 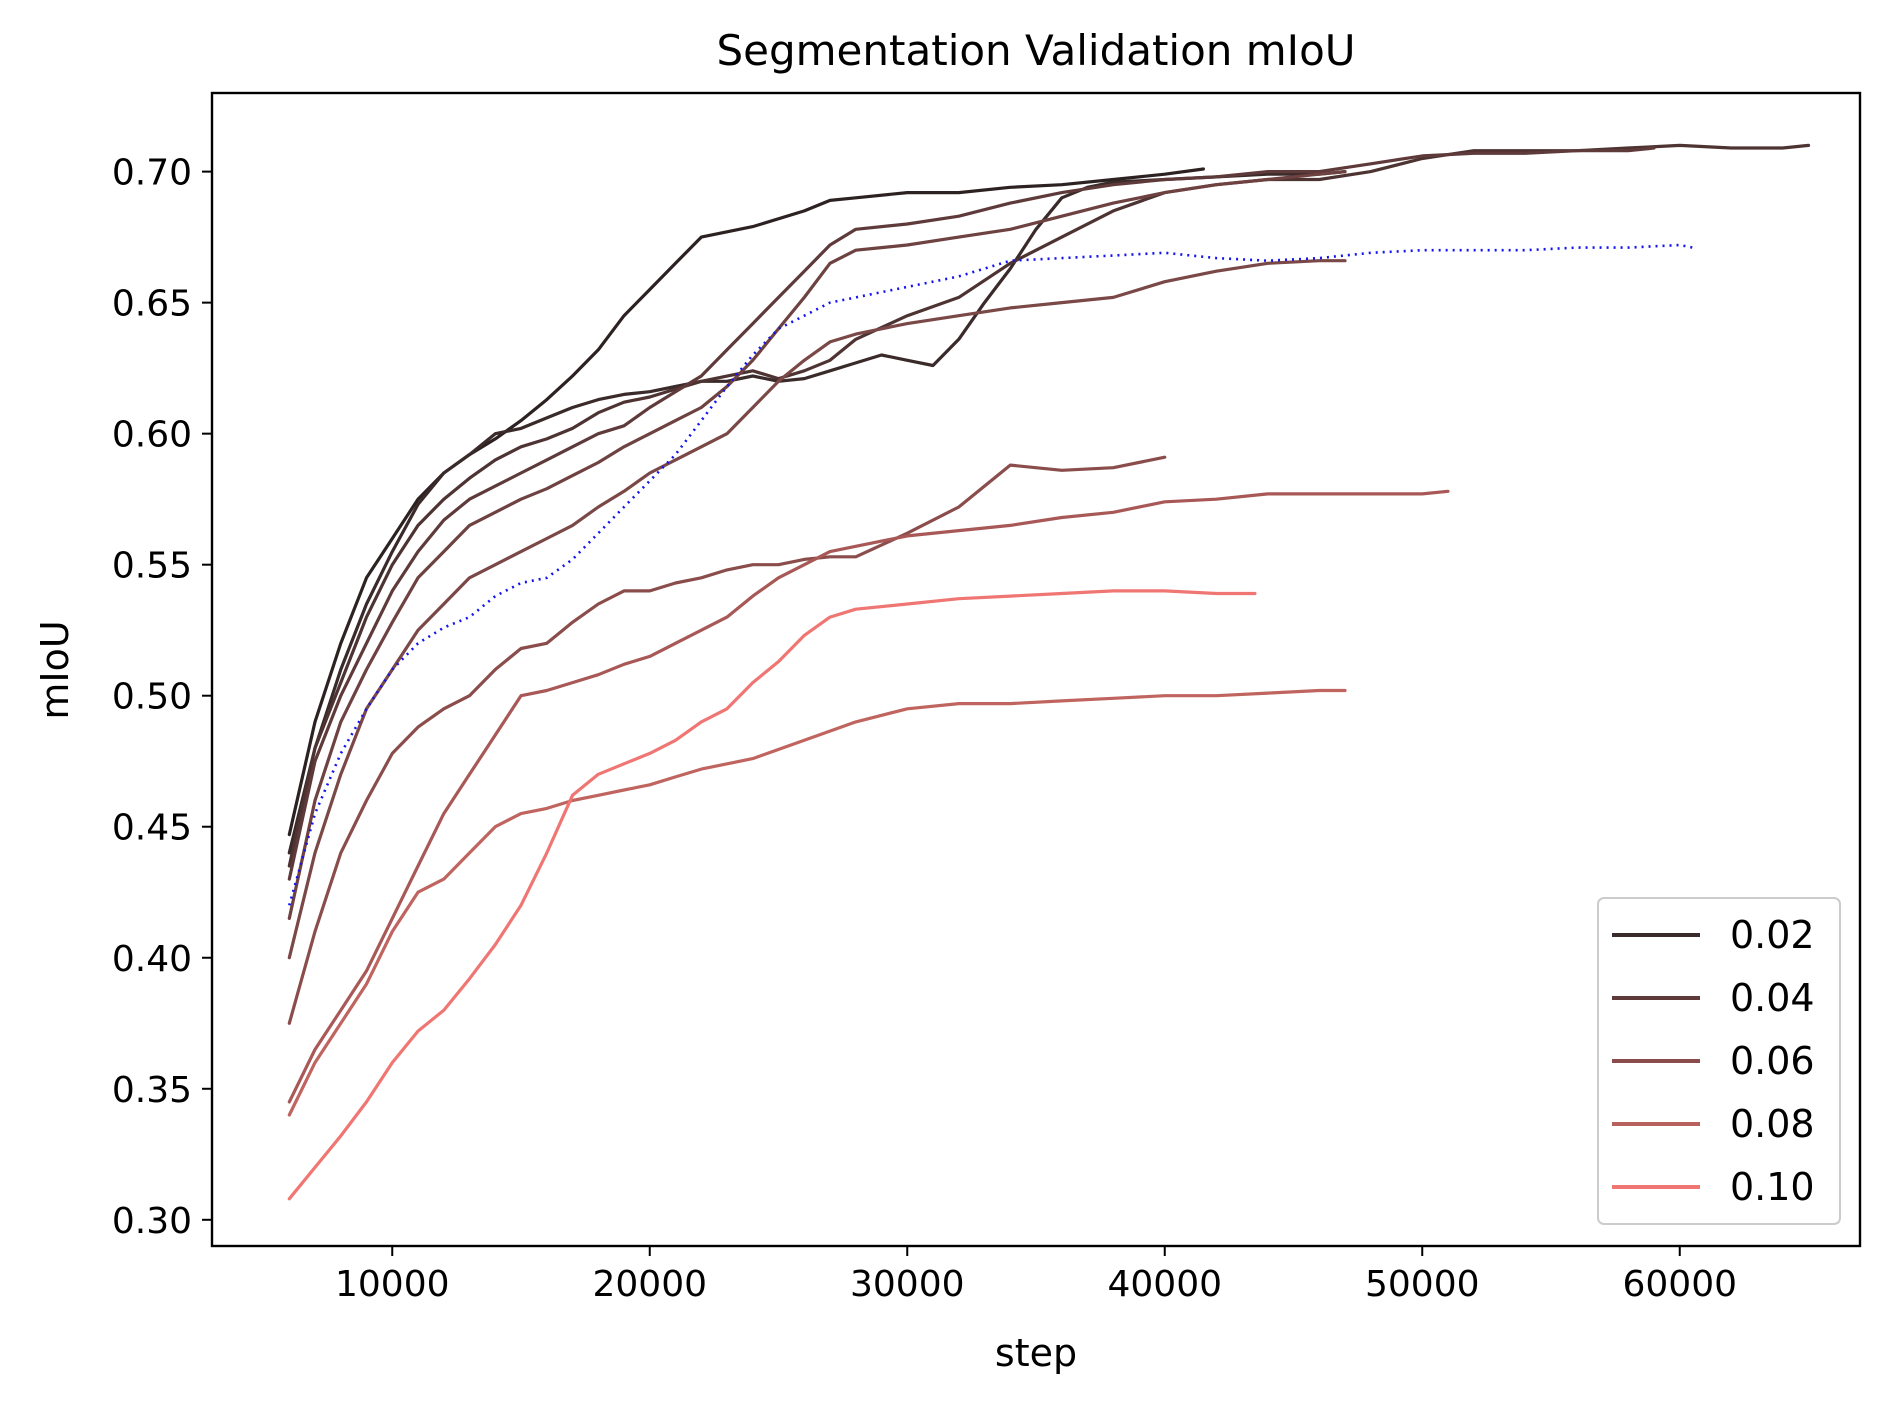 What do you see at coordinates (152, 566) in the screenshot?
I see `y-tick-label: 0.55` at bounding box center [152, 566].